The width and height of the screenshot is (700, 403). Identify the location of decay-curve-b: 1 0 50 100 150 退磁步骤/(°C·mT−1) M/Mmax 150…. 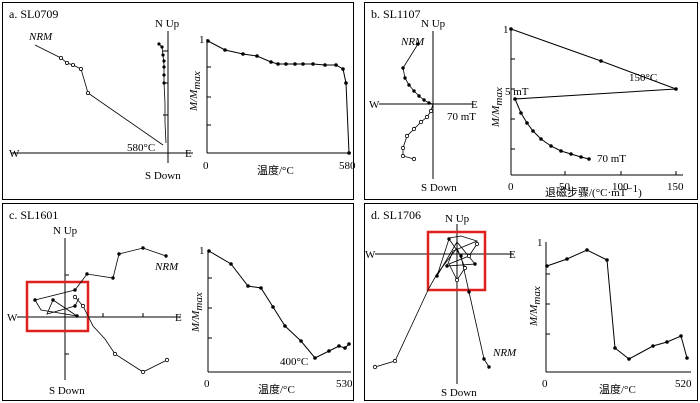
(587, 111).